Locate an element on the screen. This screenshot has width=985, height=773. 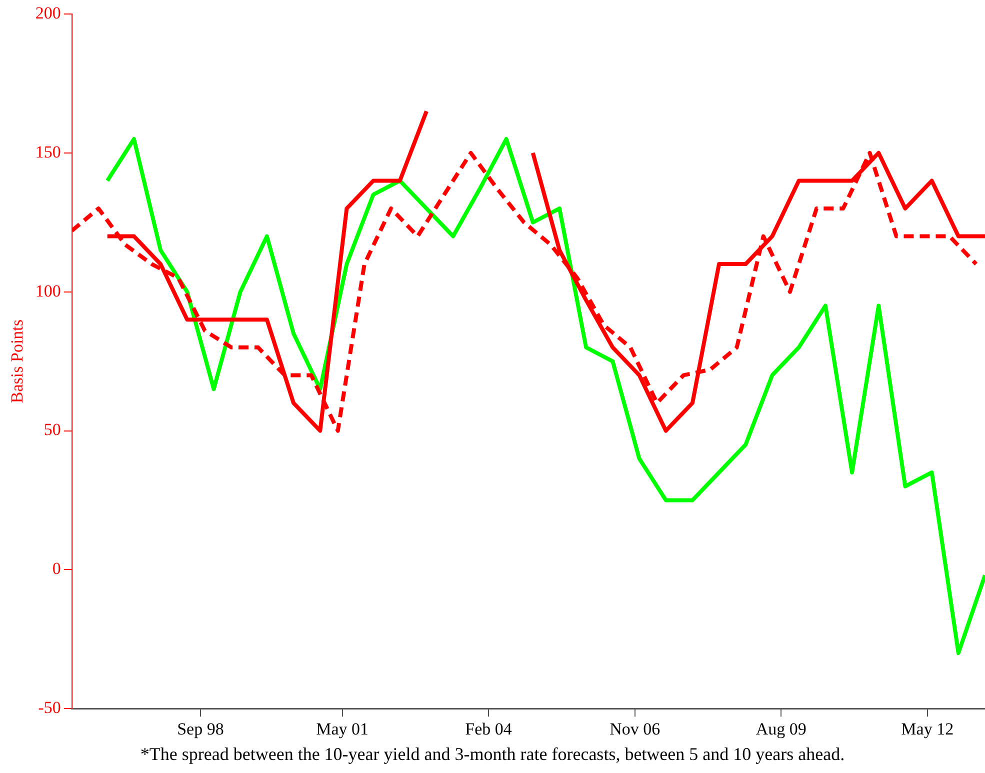
x-tick-label: Sep 98 is located at coordinates (200, 728).